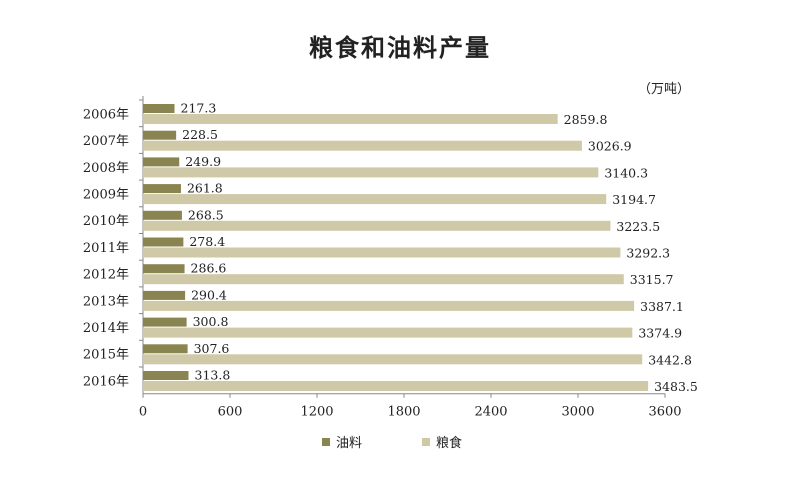 The width and height of the screenshot is (800, 489). I want to click on data-label-grain: 3374.9, so click(660, 333).